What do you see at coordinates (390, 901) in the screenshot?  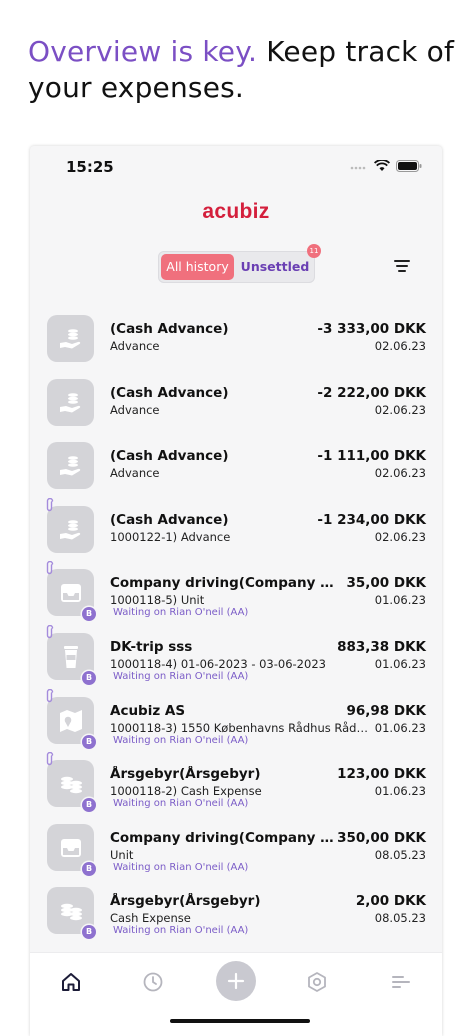 I see `expense-amount: 2,00 DKK` at bounding box center [390, 901].